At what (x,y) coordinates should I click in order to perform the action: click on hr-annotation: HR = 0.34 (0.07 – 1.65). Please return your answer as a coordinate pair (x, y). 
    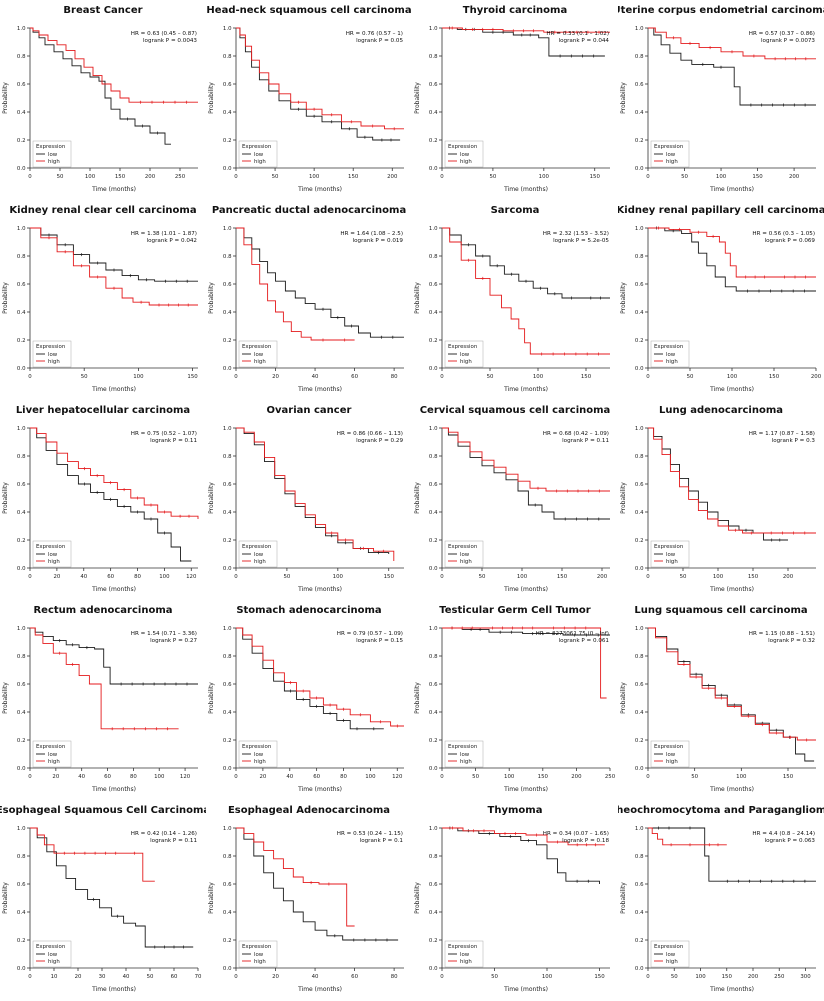
    Looking at the image, I should click on (576, 834).